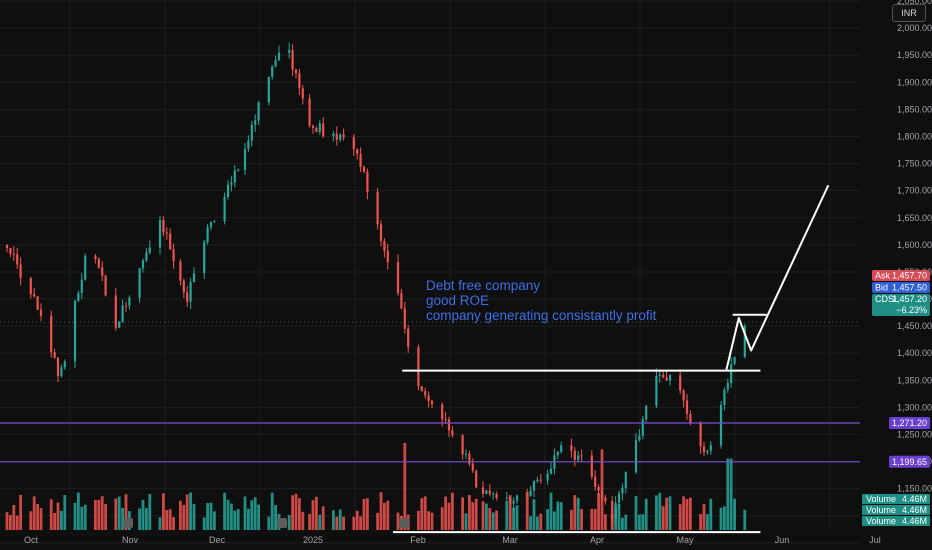  Describe the element at coordinates (914, 191) in the screenshot. I see `y-axis-label: 1,700.00` at that location.